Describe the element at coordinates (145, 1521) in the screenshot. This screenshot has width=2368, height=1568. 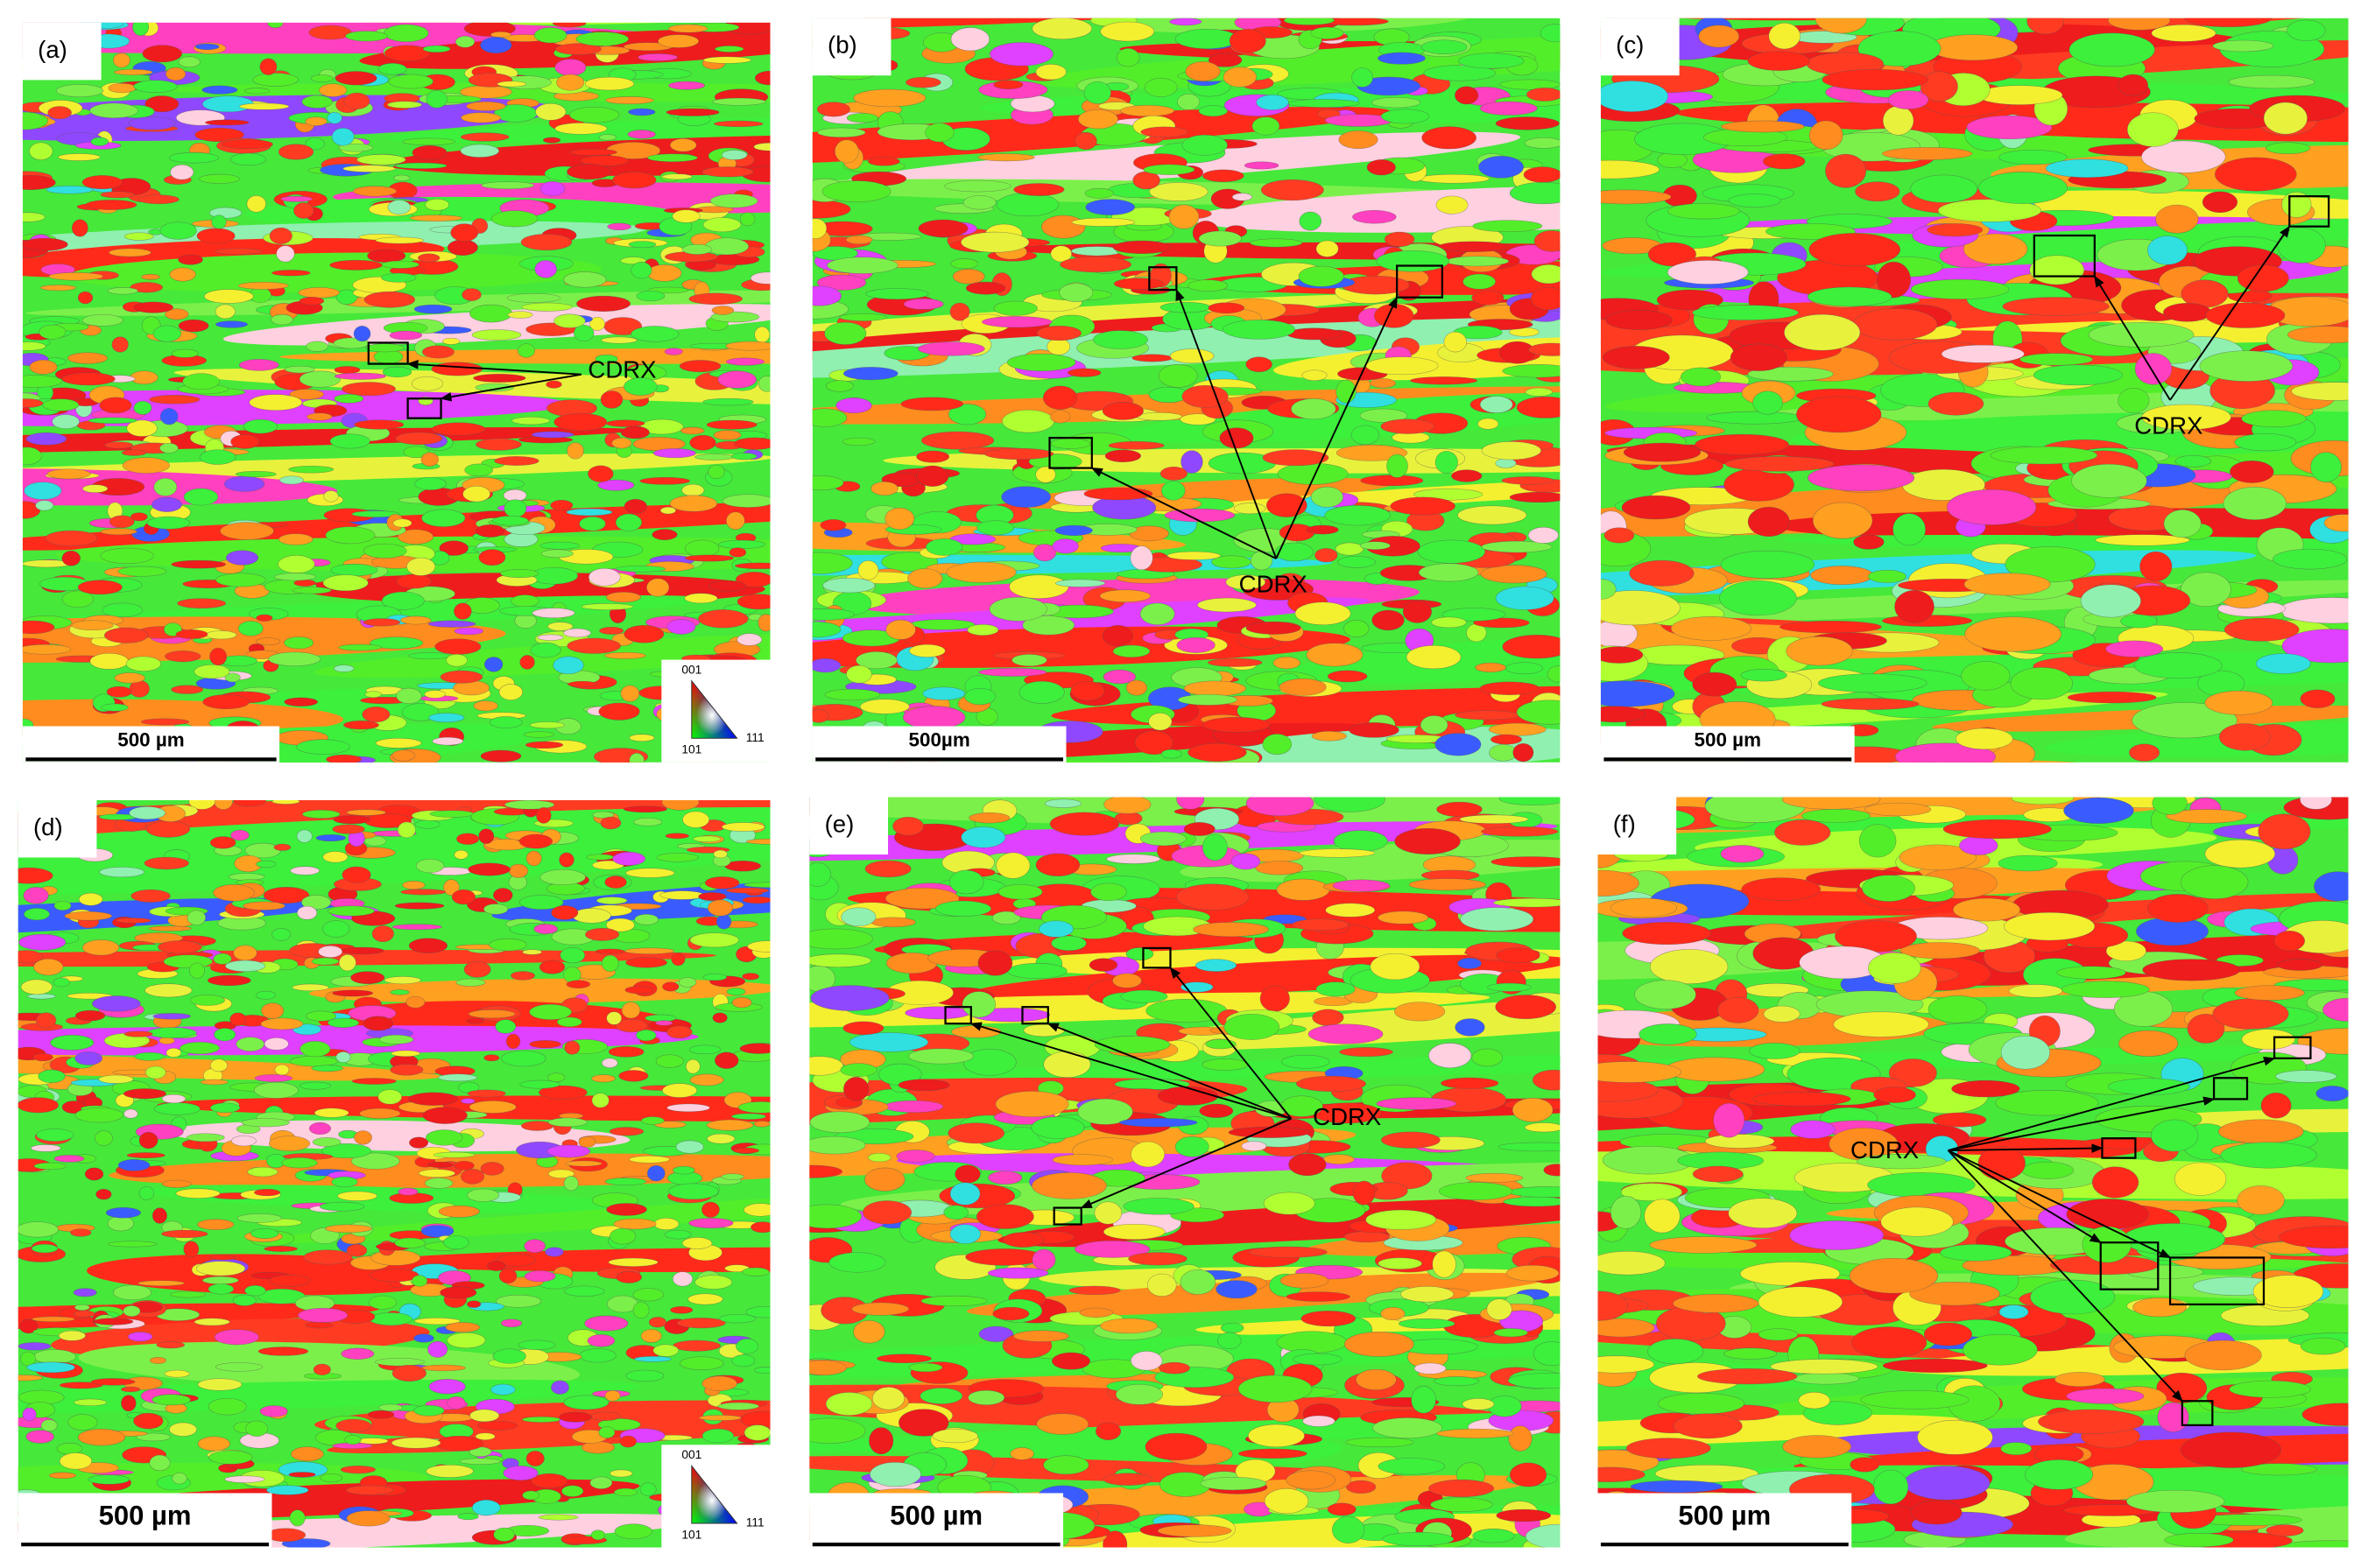
I see `scale-bar-box` at that location.